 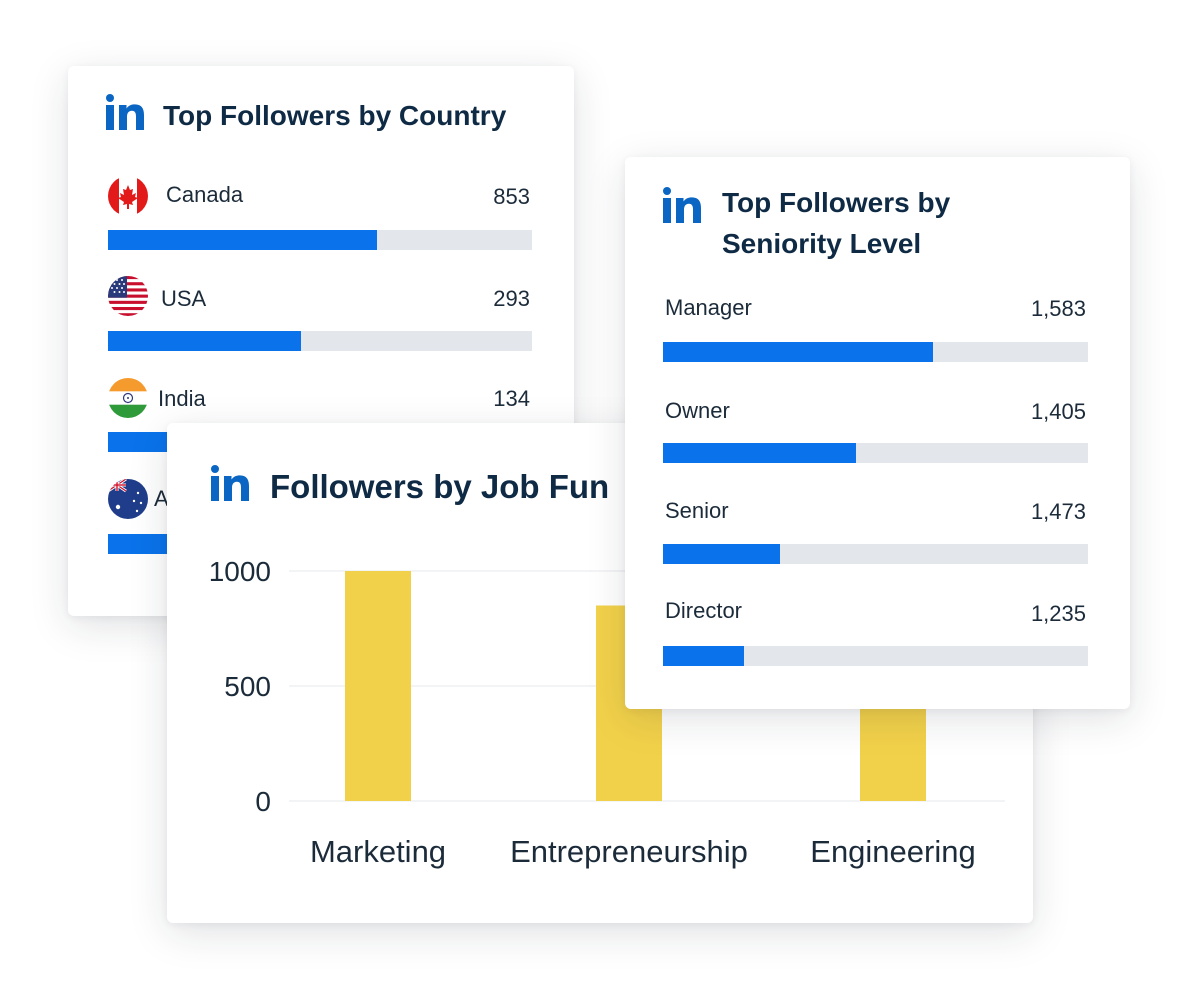 What do you see at coordinates (629, 851) in the screenshot?
I see `x-tick-label: Entrepreneurship` at bounding box center [629, 851].